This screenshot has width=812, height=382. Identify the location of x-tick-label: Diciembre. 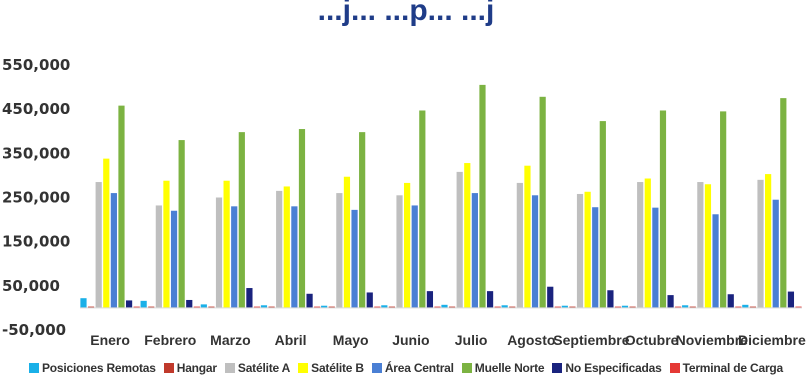
(772, 340).